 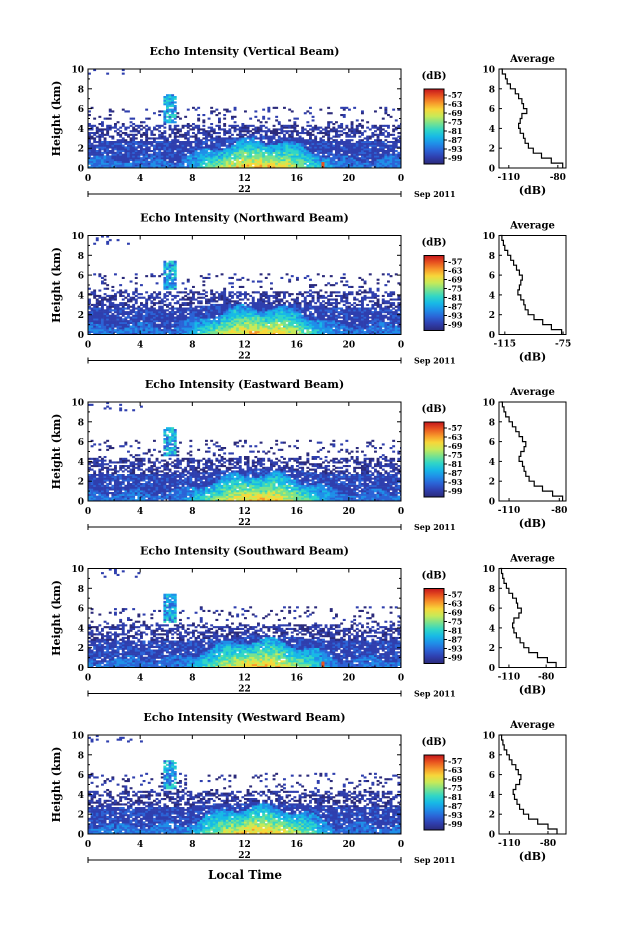 What do you see at coordinates (81, 150) in the screenshot?
I see `y-tick-label: 2` at bounding box center [81, 150].